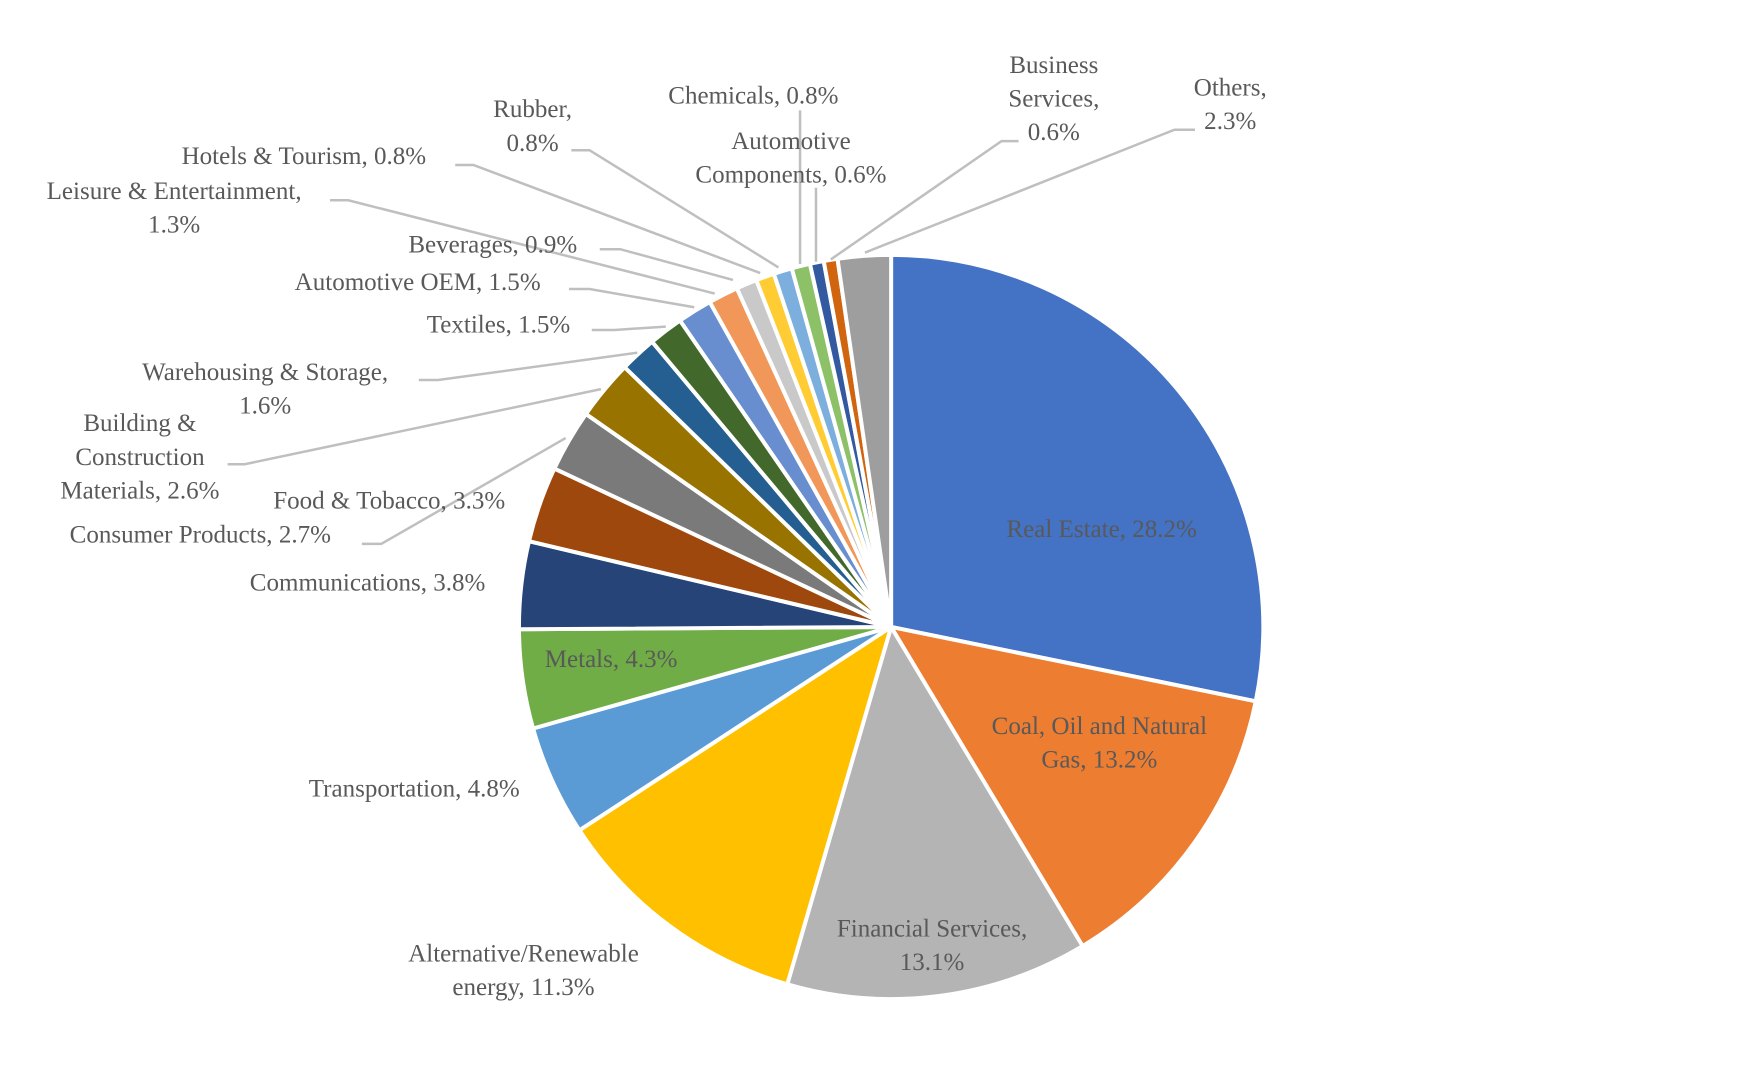 This screenshot has width=1764, height=1073. What do you see at coordinates (935, 813) in the screenshot?
I see `pie-slice-financial-services` at bounding box center [935, 813].